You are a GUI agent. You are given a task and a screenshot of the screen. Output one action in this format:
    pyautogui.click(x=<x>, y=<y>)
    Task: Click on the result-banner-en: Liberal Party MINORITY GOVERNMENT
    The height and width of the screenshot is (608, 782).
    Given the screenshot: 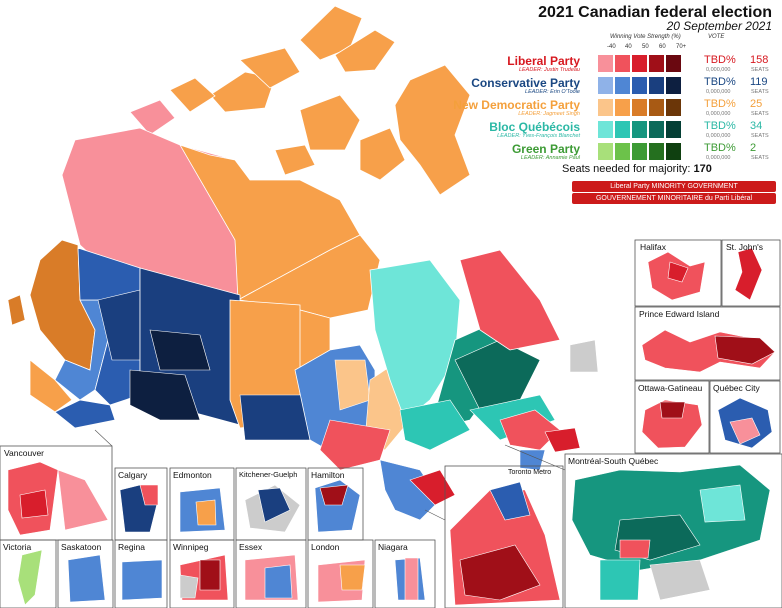 What is the action you would take?
    pyautogui.click(x=674, y=186)
    